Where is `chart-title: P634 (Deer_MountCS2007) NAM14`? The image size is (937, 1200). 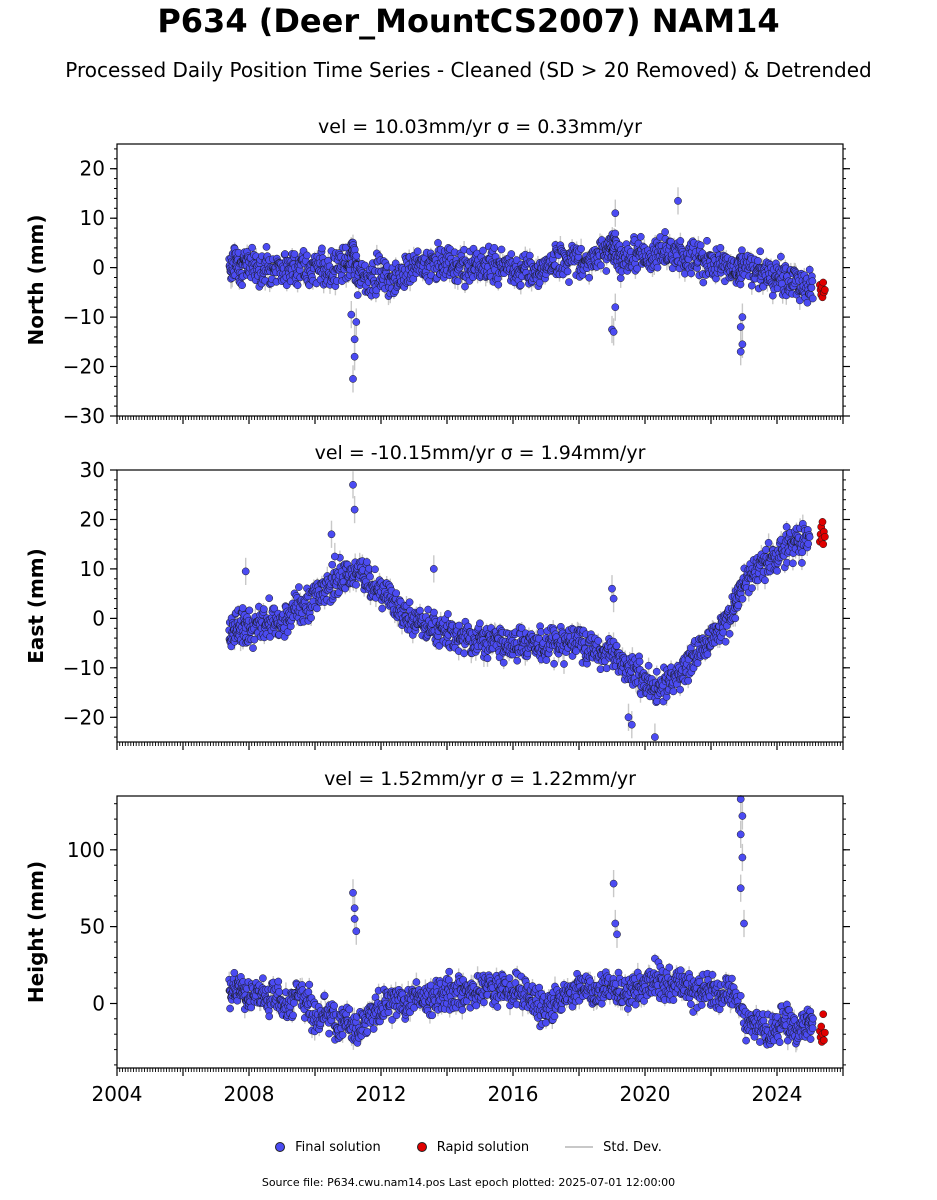
chart-title: P634 (Deer_MountCS2007) NAM14 is located at coordinates (468, 21).